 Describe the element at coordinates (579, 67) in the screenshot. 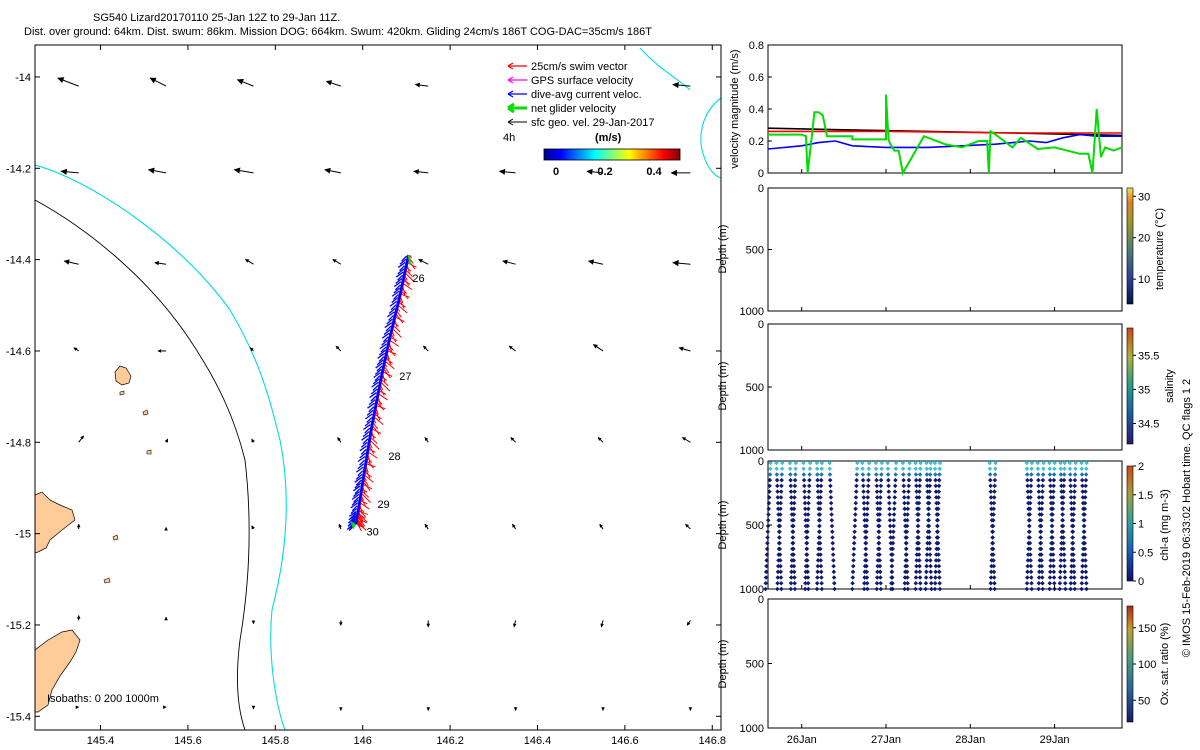

I see `legend-label: 25cm/s swim vector` at that location.